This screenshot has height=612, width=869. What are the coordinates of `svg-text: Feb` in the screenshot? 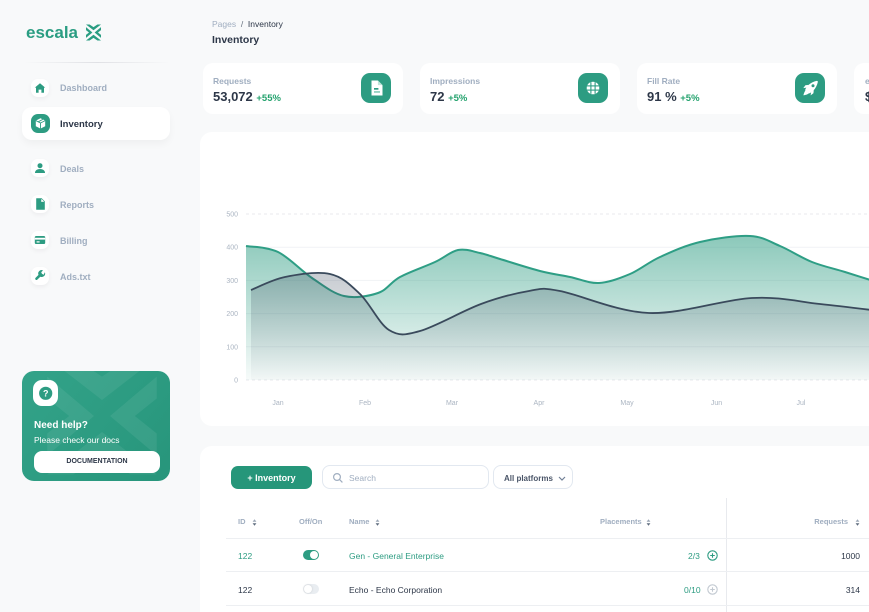 It's located at (365, 403).